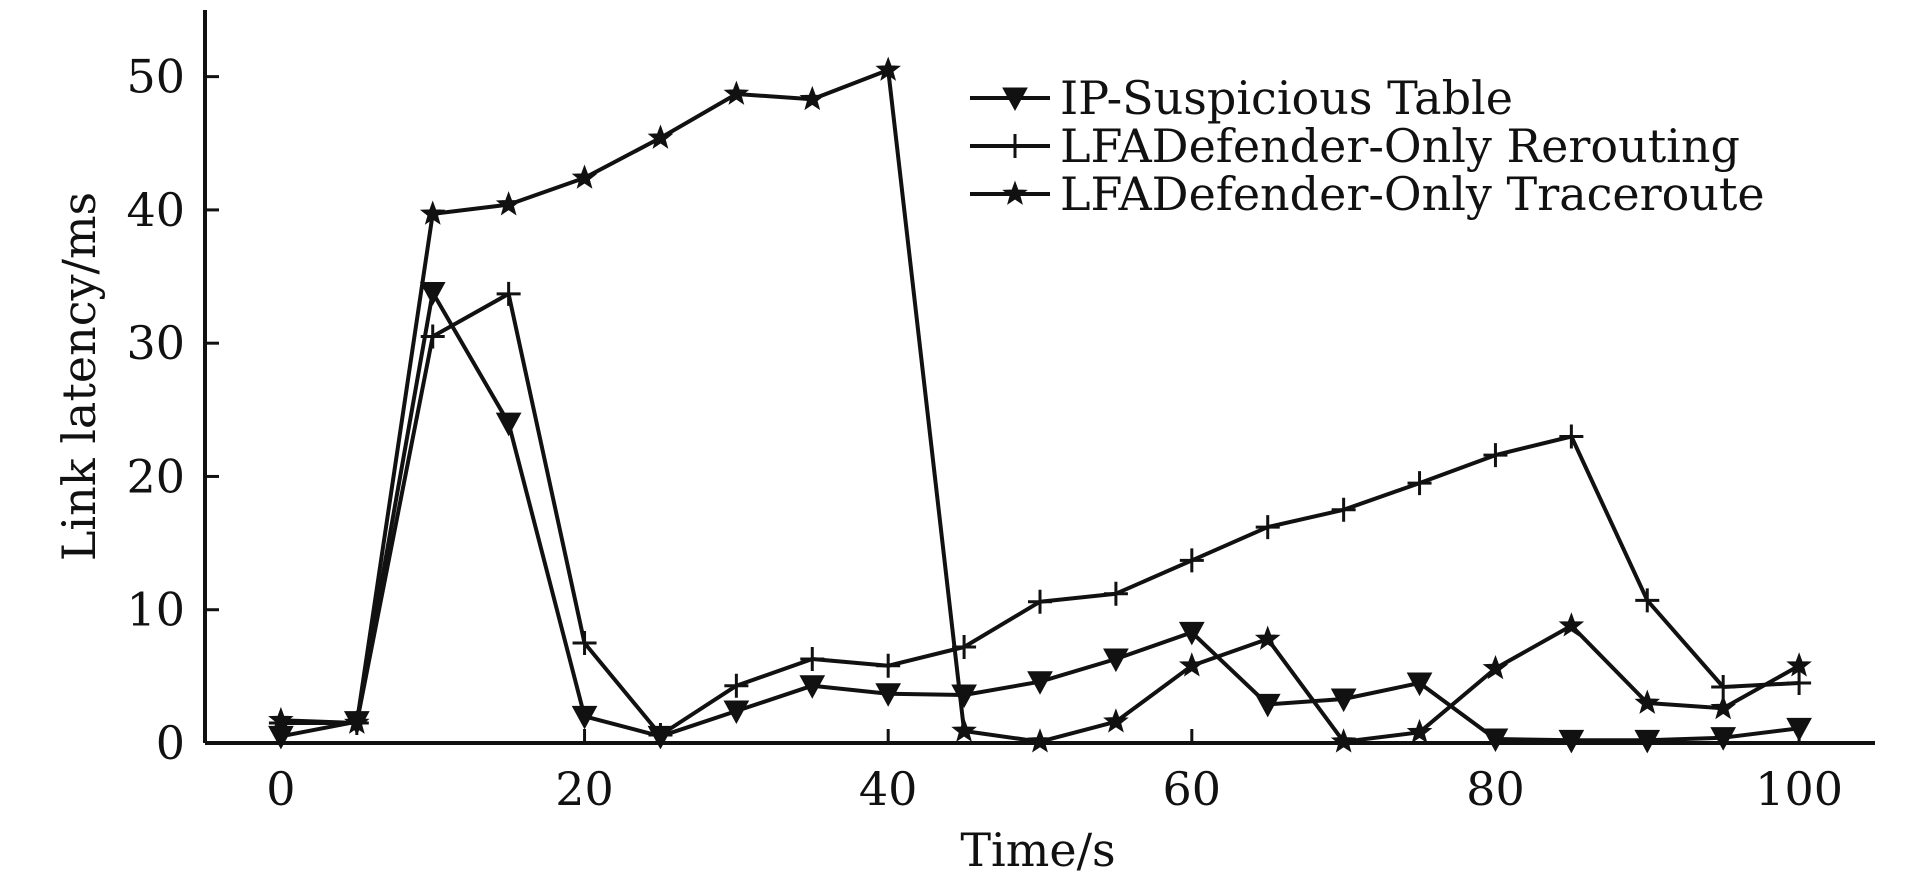  I want to click on x-tick-label: 40, so click(888, 789).